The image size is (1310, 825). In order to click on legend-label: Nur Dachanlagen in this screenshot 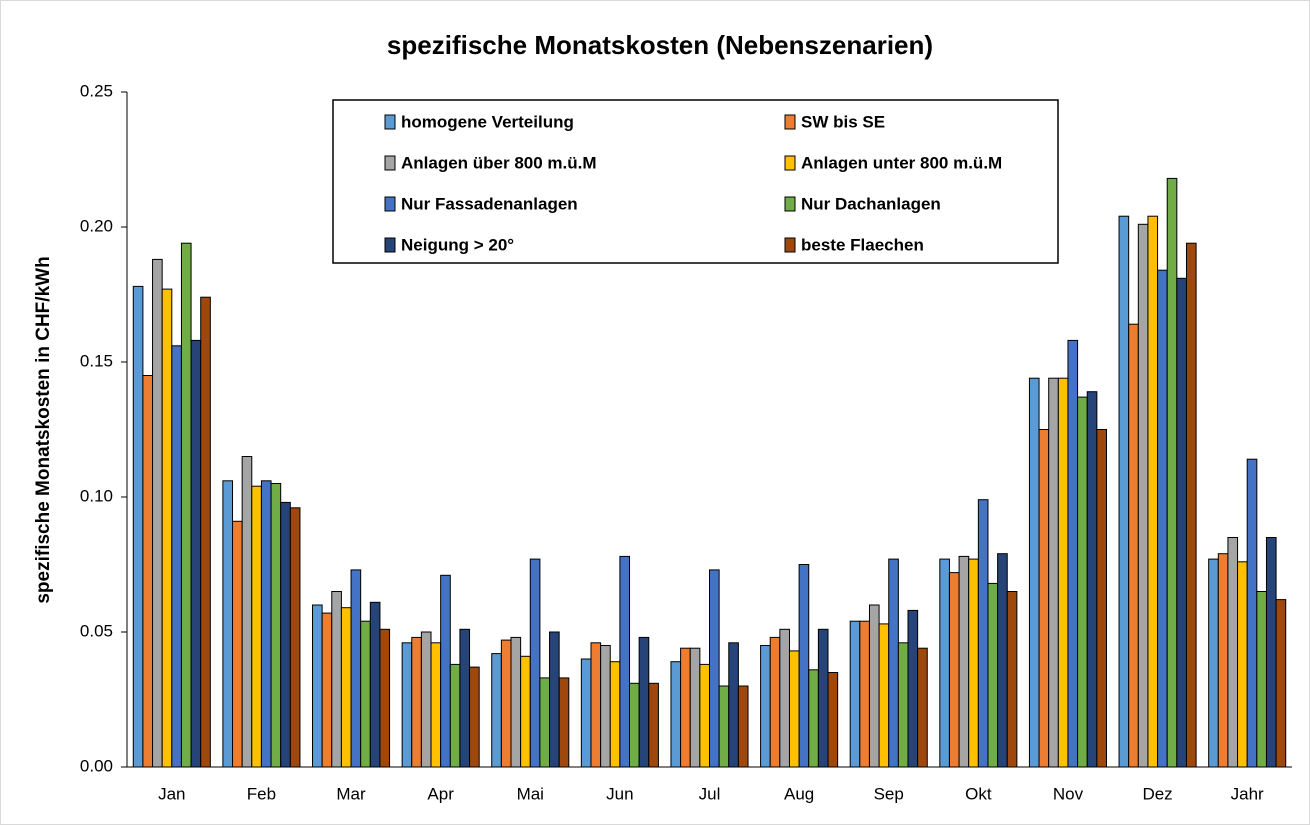, I will do `click(871, 203)`.